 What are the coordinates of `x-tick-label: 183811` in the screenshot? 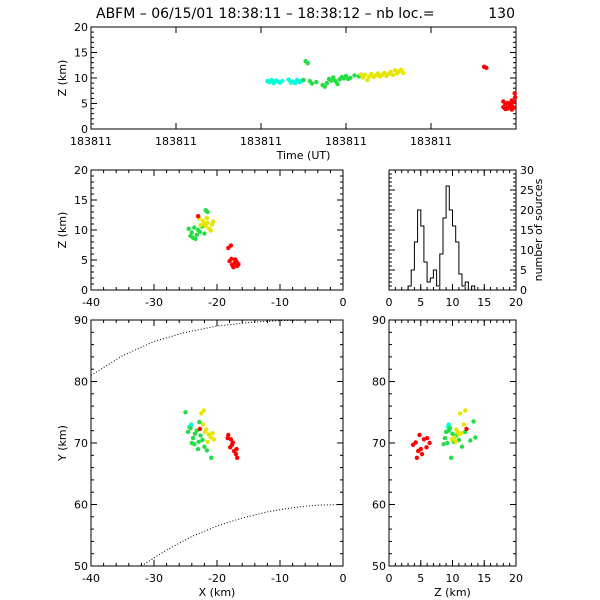 It's located at (346, 141).